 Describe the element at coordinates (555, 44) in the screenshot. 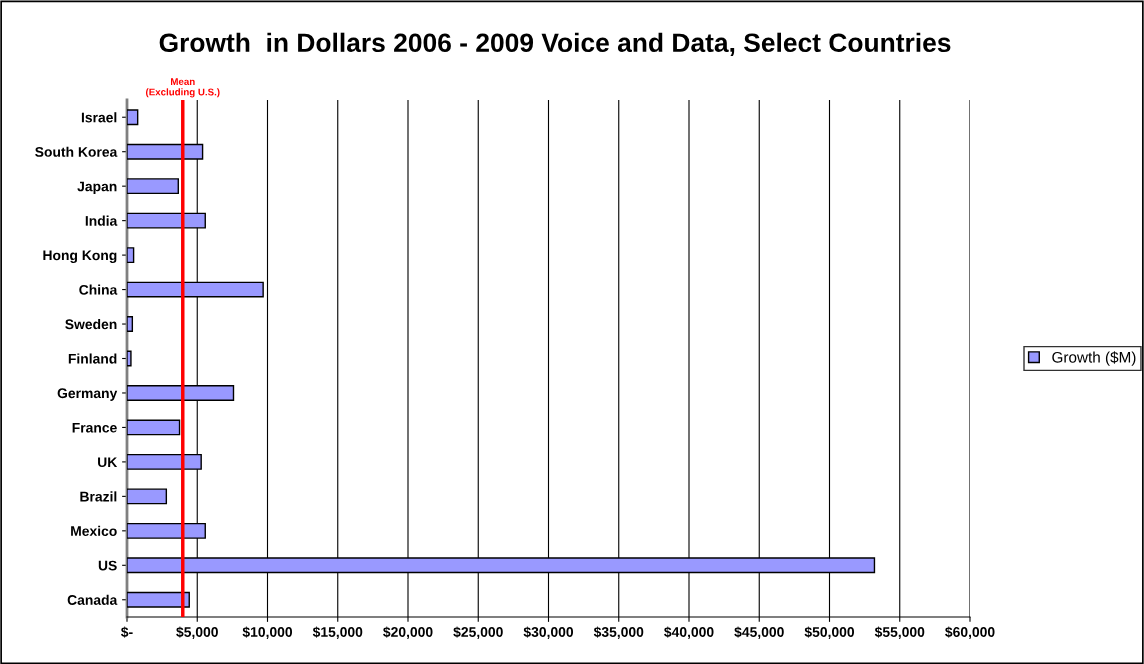

I see `chart-title: Growth in Dollars 2006 - 2009 Voice and Data, Select Countries` at that location.